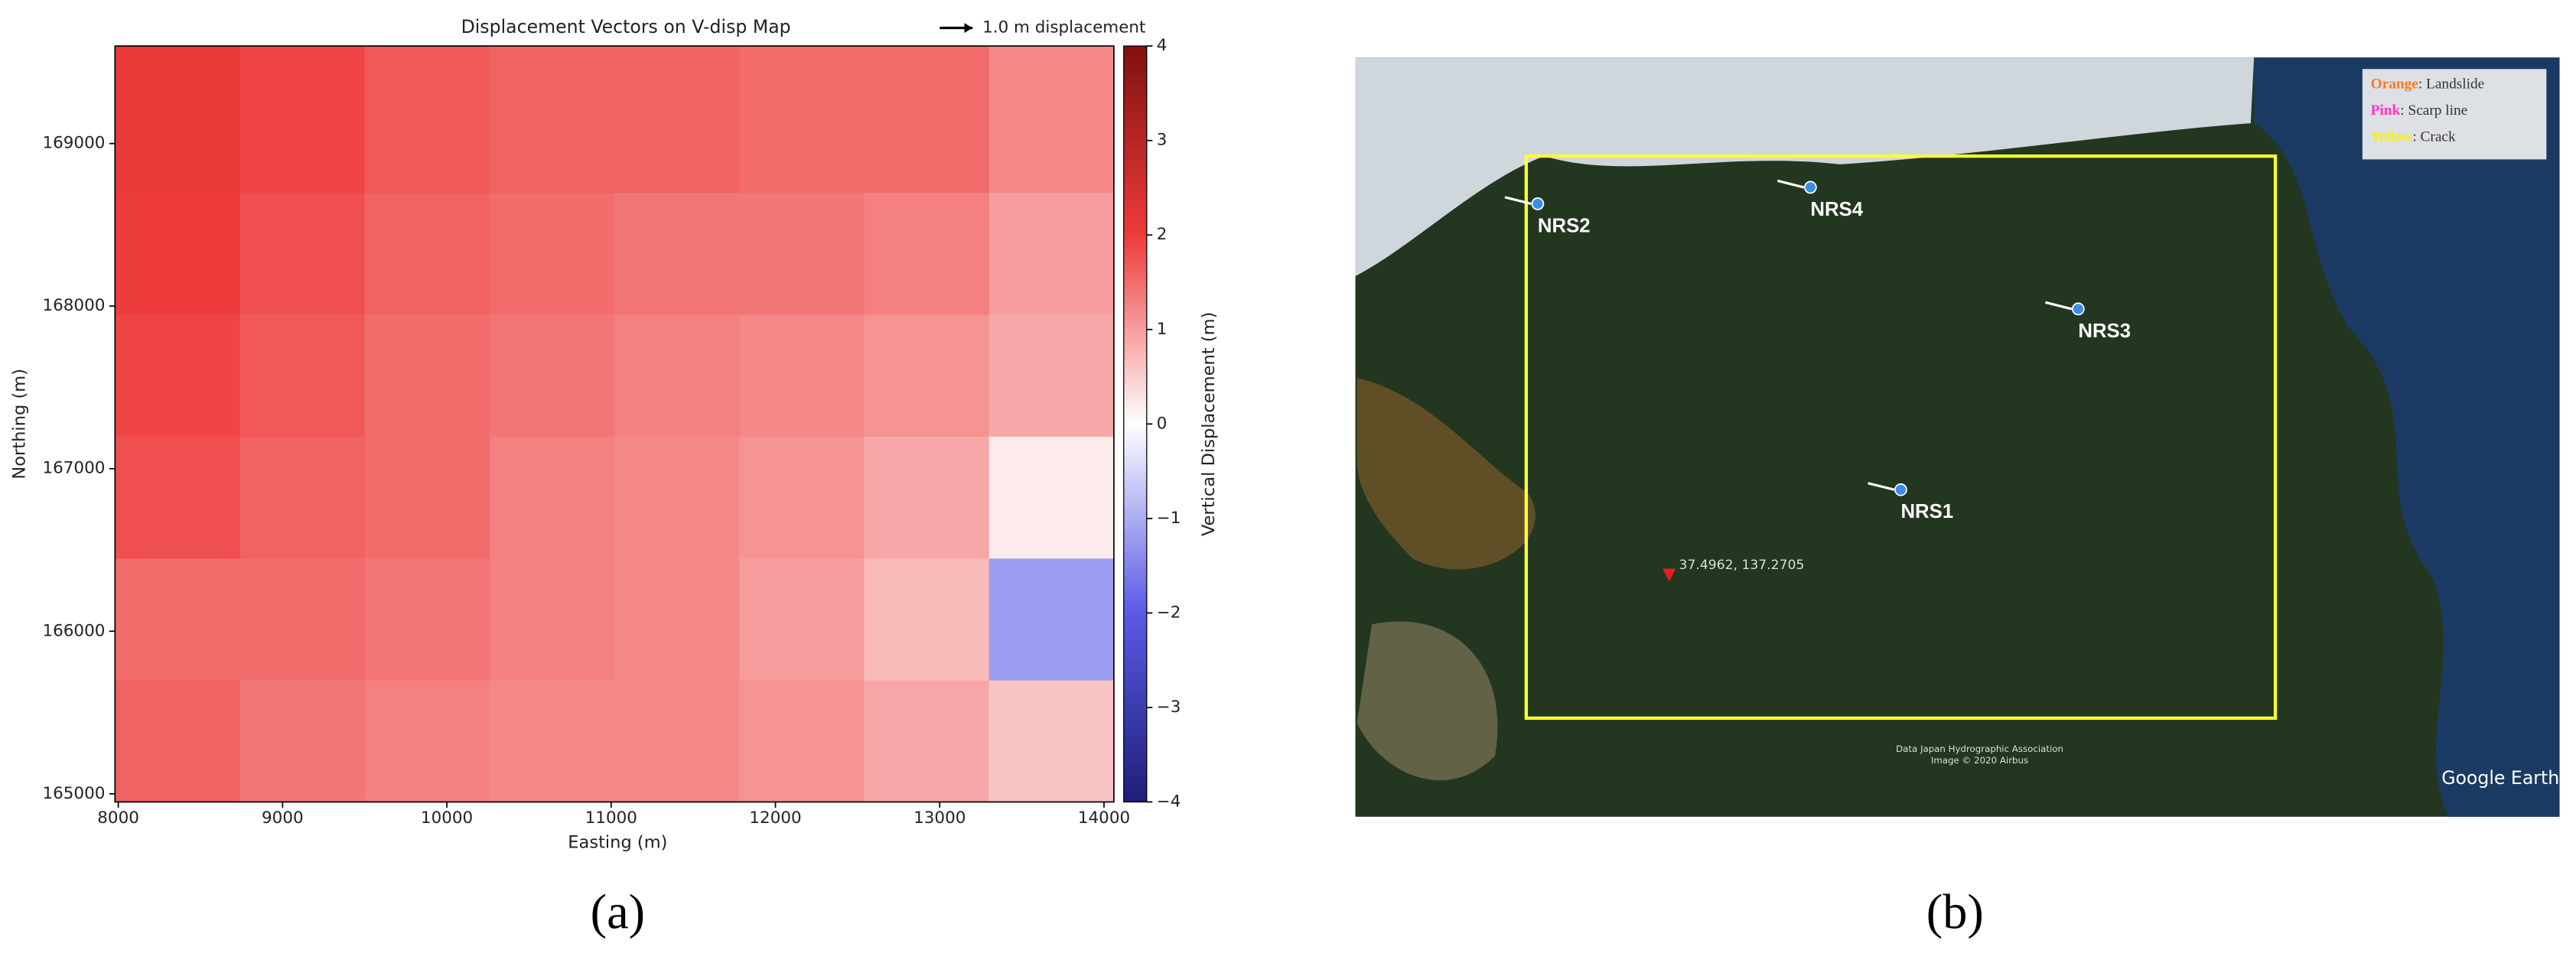 This screenshot has height=963, width=2576. I want to click on y-tick-label: 167000, so click(74, 468).